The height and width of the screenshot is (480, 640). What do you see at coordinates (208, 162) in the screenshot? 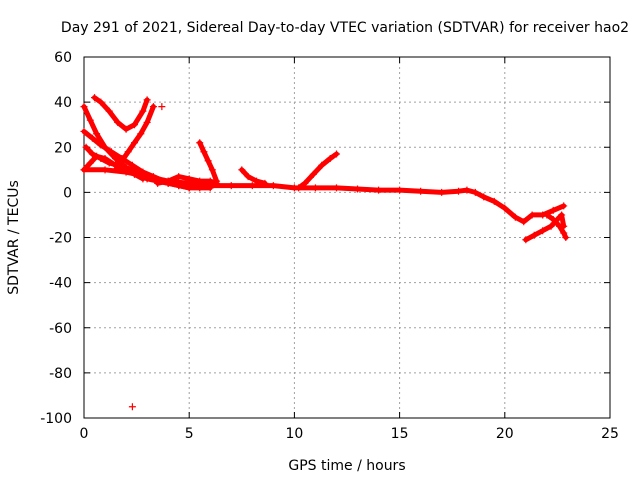
I see `series-arc-h` at bounding box center [208, 162].